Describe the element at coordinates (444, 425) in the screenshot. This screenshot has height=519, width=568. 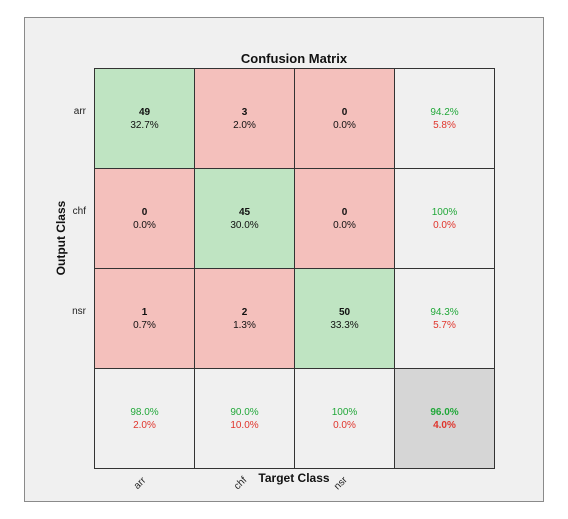
I see `overall-error: 4.0%` at that location.